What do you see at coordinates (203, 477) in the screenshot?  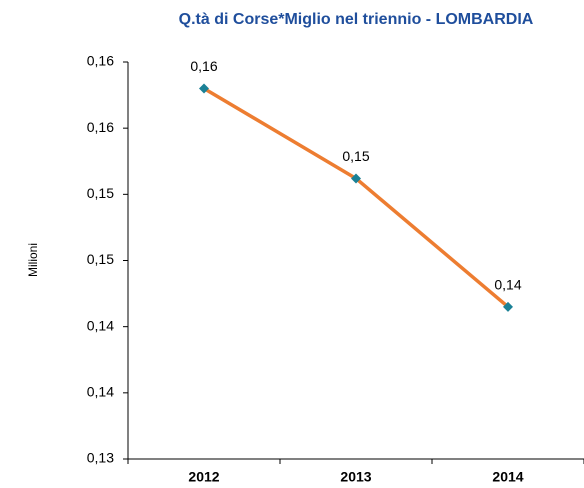 I see `x-tick-label: 2012` at bounding box center [203, 477].